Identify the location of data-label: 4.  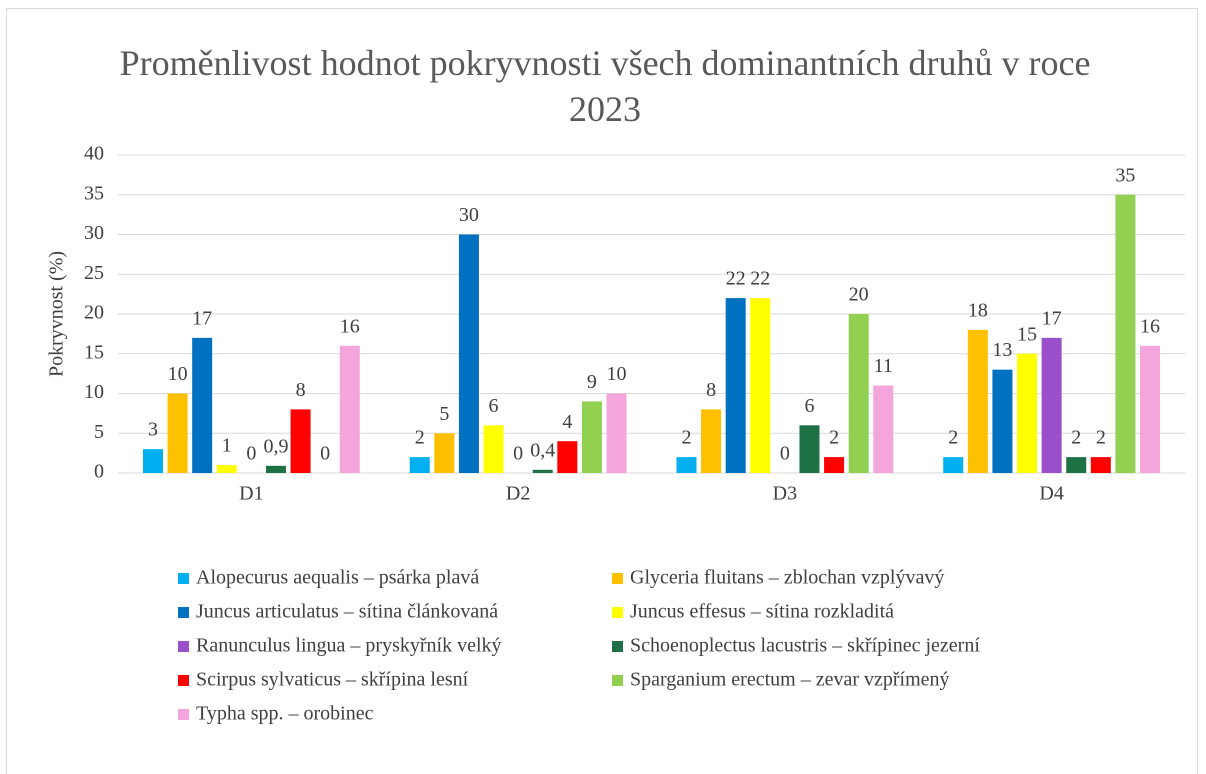
(567, 422).